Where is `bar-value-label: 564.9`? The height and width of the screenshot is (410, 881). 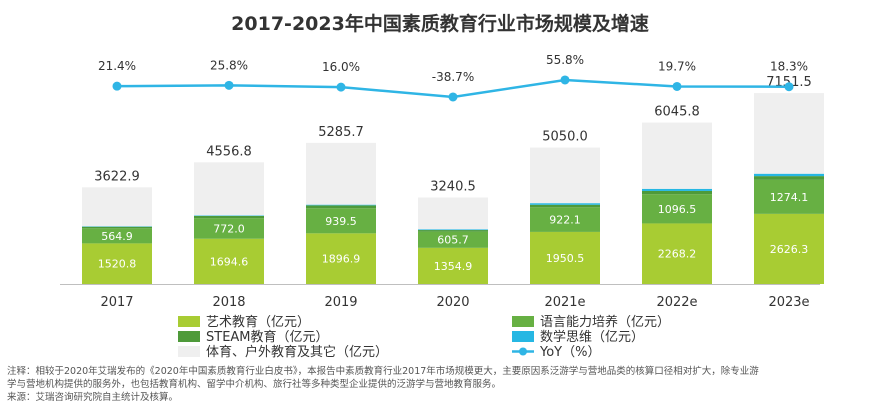
bar-value-label: 564.9 is located at coordinates (117, 236).